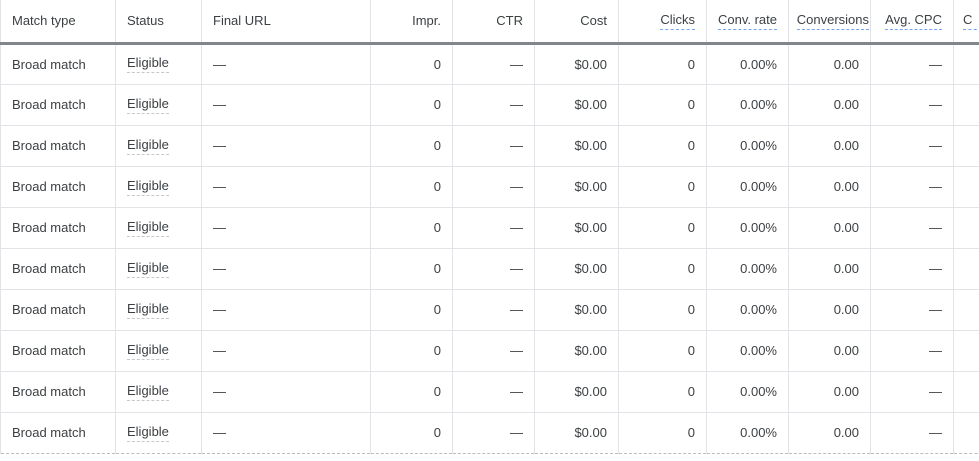 The image size is (979, 461). I want to click on column-header-label: Status, so click(145, 21).